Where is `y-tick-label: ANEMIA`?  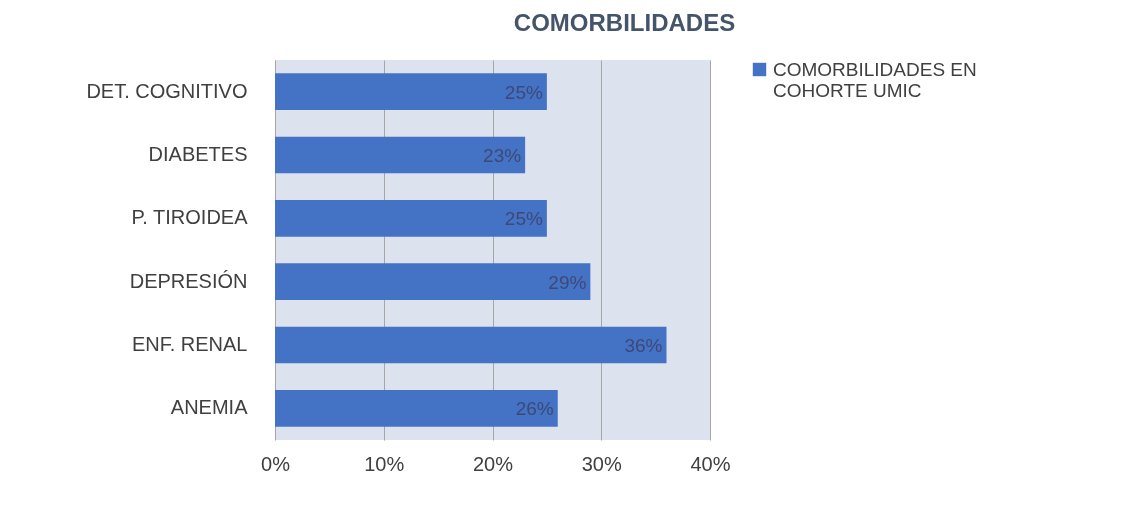 y-tick-label: ANEMIA is located at coordinates (209, 407).